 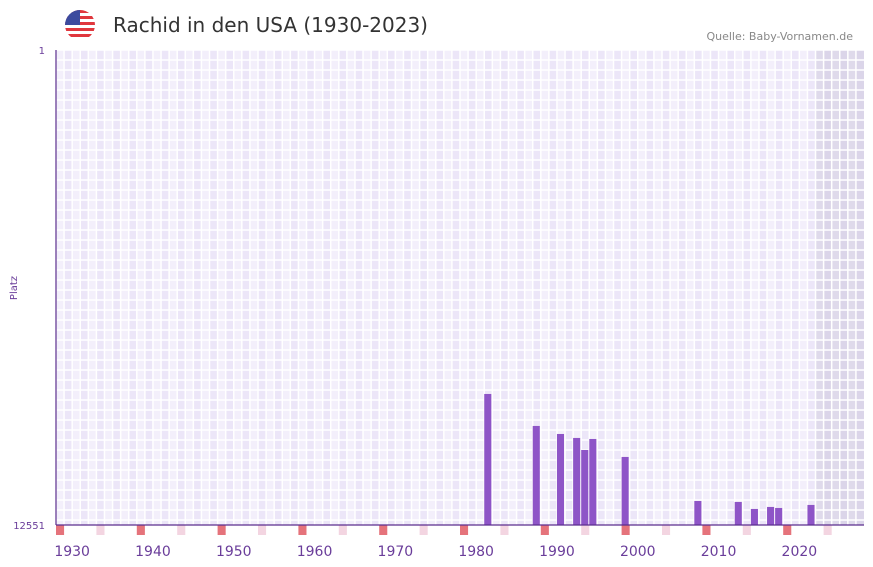 What do you see at coordinates (536, 475) in the screenshot?
I see `bar-1987` at bounding box center [536, 475].